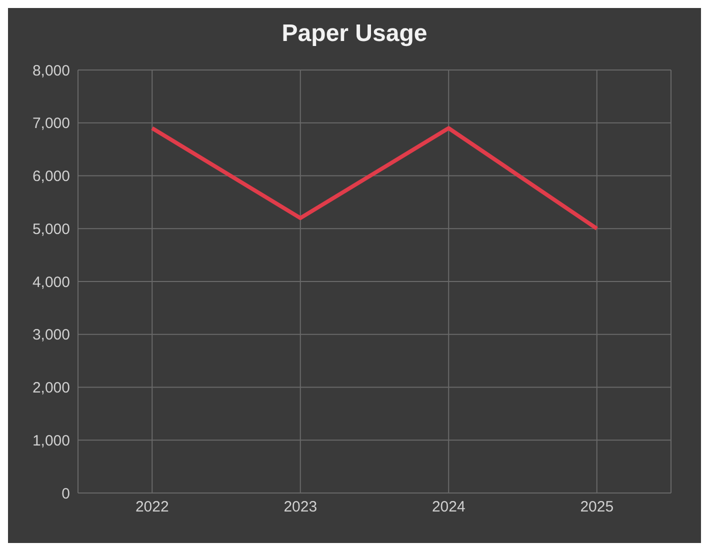 The image size is (709, 551). I want to click on y-tick-label: 1,000, so click(51, 441).